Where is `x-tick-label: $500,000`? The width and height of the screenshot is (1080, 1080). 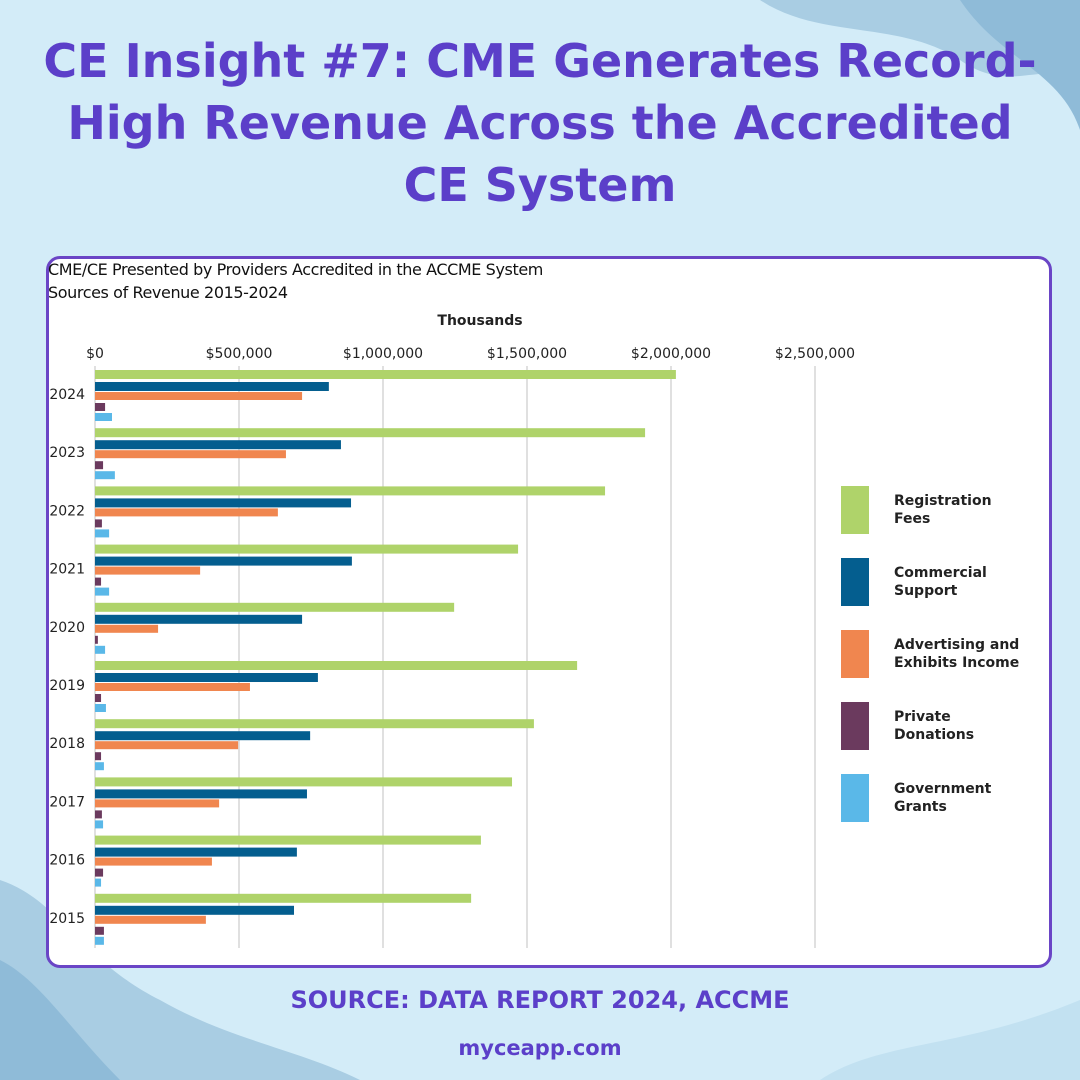
x-tick-label: $500,000 is located at coordinates (239, 354).